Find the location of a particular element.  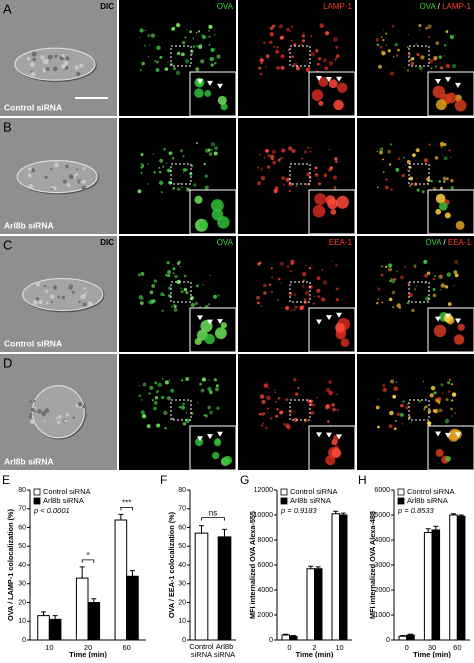

y-tick-label: 70 is located at coordinates (22, 509).